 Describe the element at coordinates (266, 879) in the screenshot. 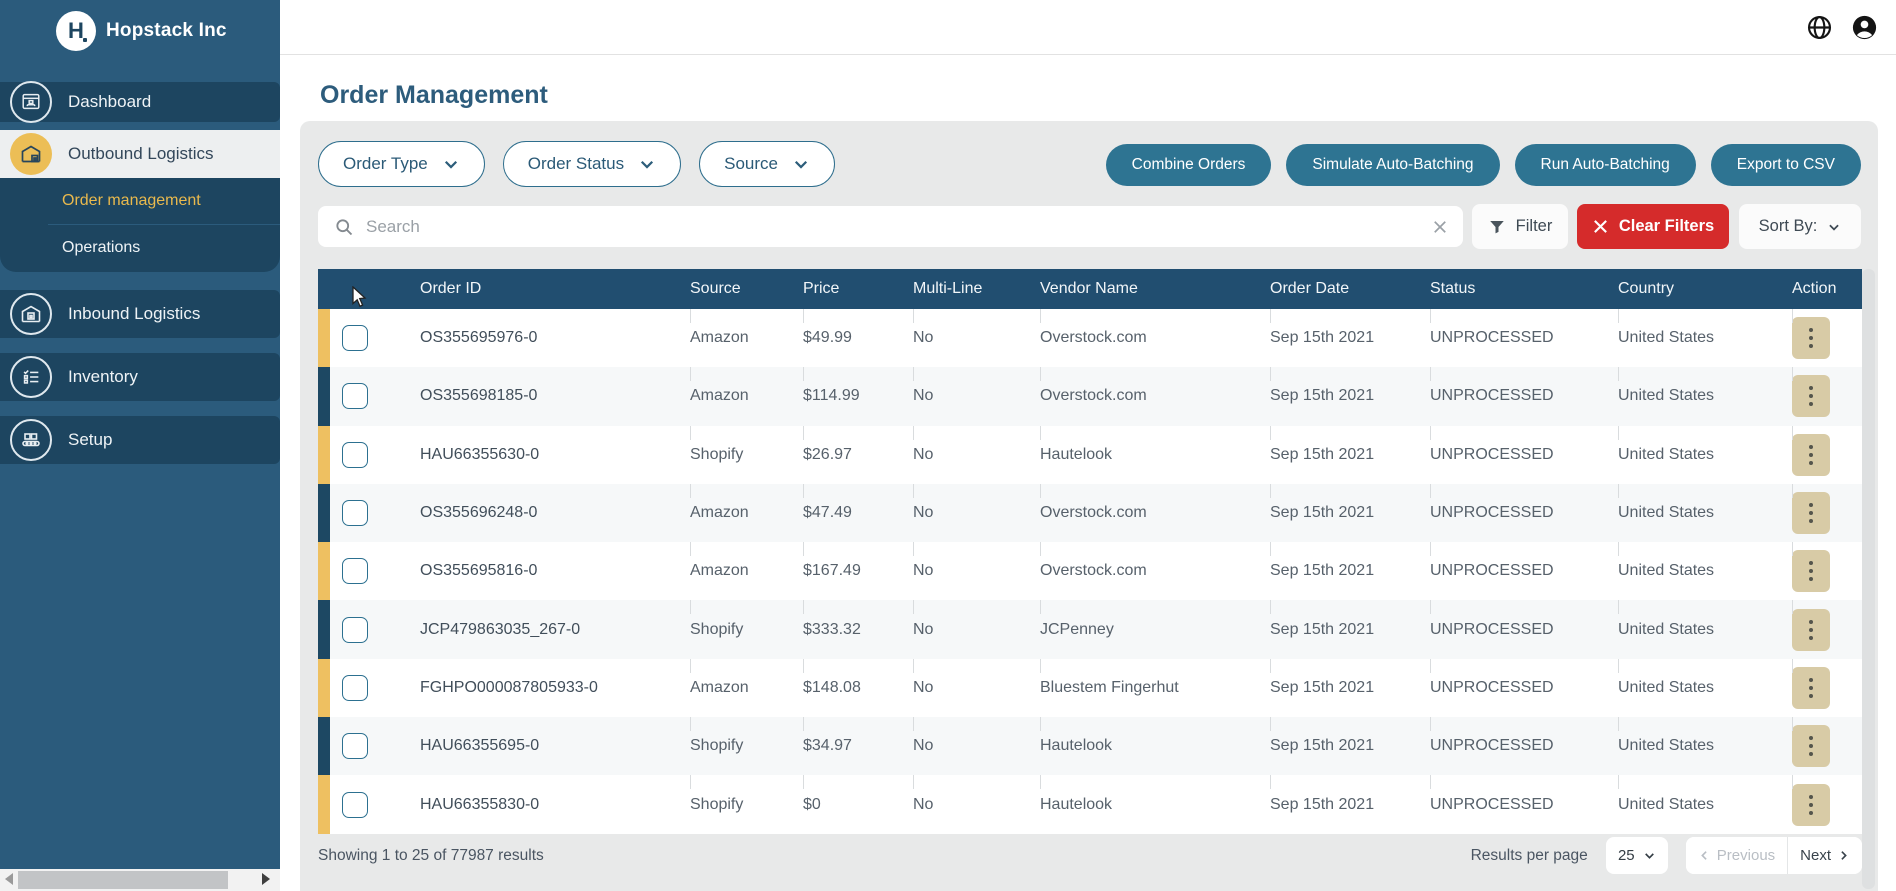

I see `scroll-right-arrow-icon` at that location.